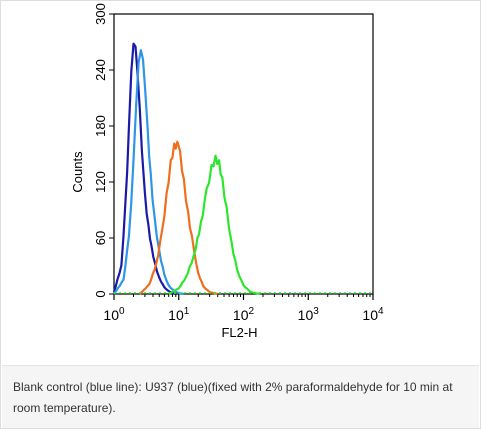 Image resolution: width=481 pixels, height=429 pixels. What do you see at coordinates (309, 314) in the screenshot?
I see `x-tick-label: 10³` at bounding box center [309, 314].